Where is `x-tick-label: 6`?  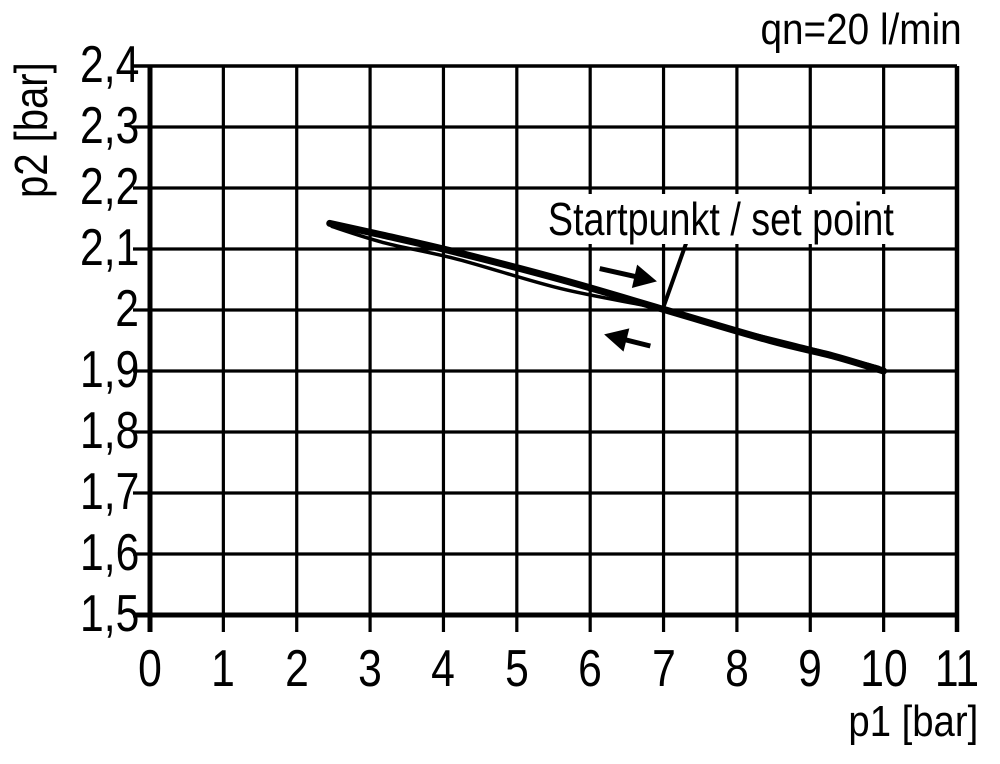
x-tick-label: 6 is located at coordinates (590, 669).